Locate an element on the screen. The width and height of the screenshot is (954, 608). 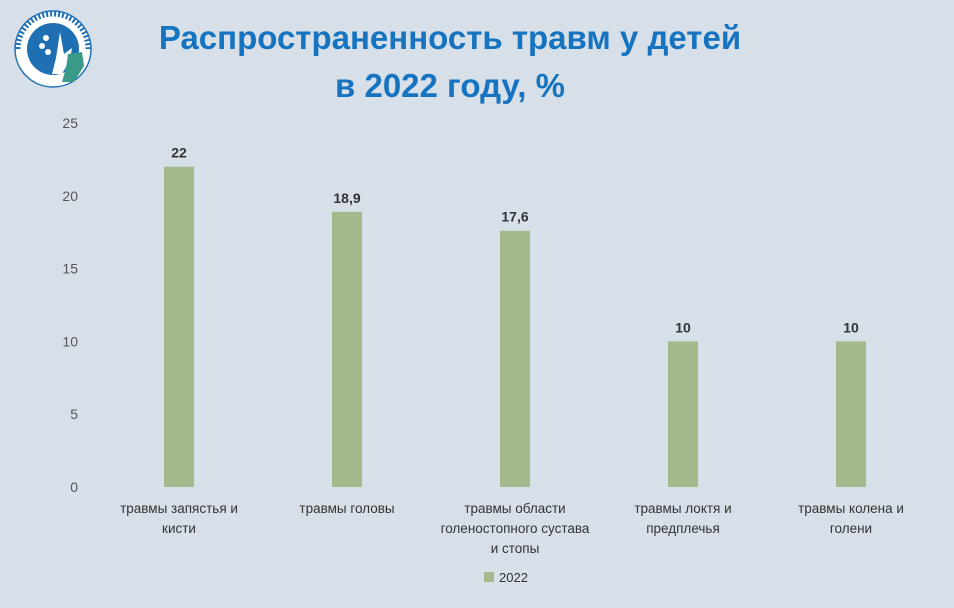
category-label: травмы локтя и is located at coordinates (682, 508).